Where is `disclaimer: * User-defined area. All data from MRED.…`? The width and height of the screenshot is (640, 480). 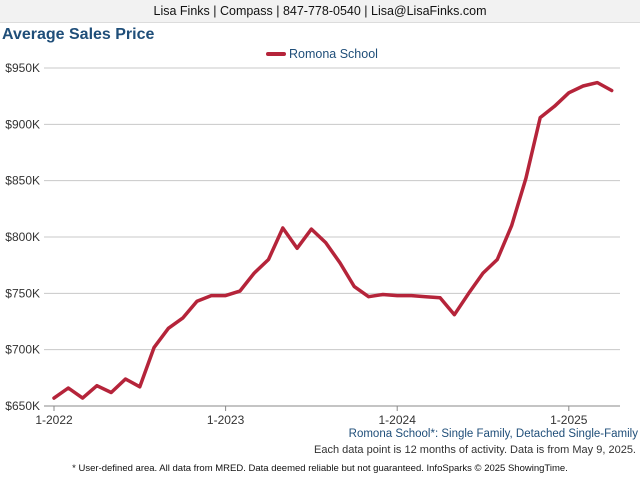 disclaimer: * User-defined area. All data from MRED.… is located at coordinates (320, 468).